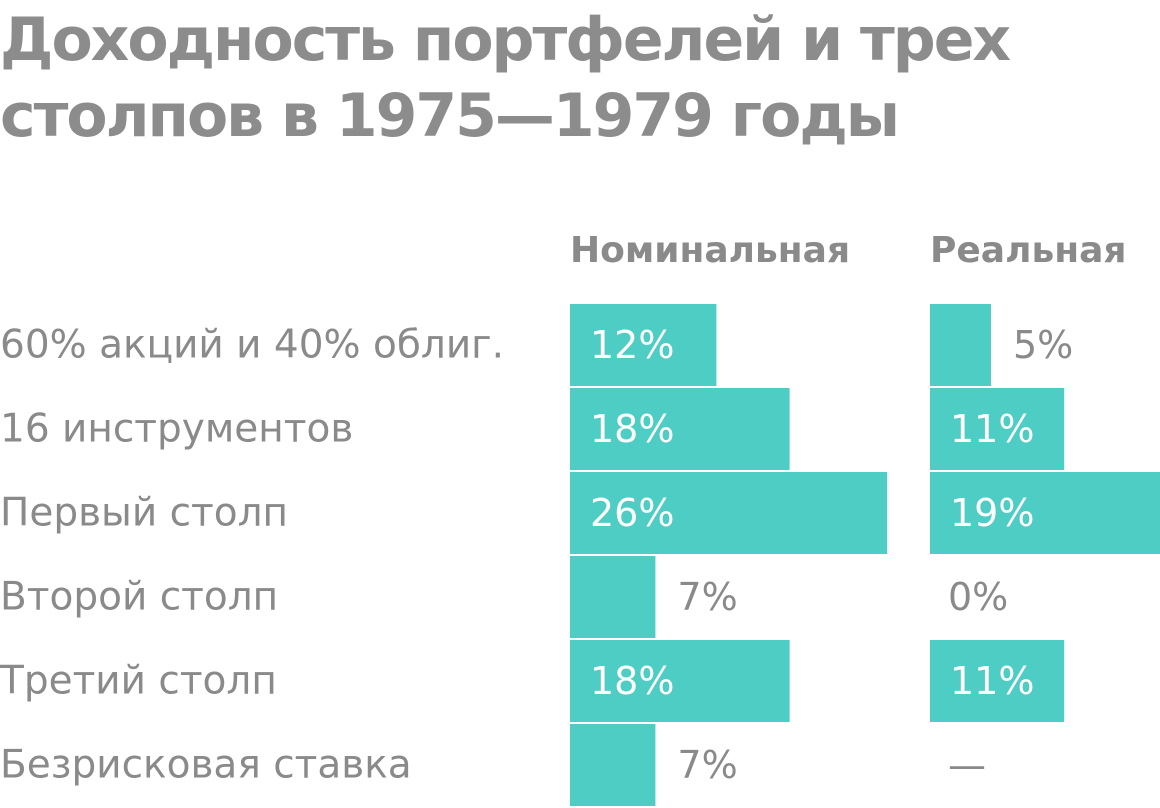 This screenshot has width=1160, height=808. What do you see at coordinates (632, 681) in the screenshot?
I see `value-label-nominal-4: 18%` at bounding box center [632, 681].